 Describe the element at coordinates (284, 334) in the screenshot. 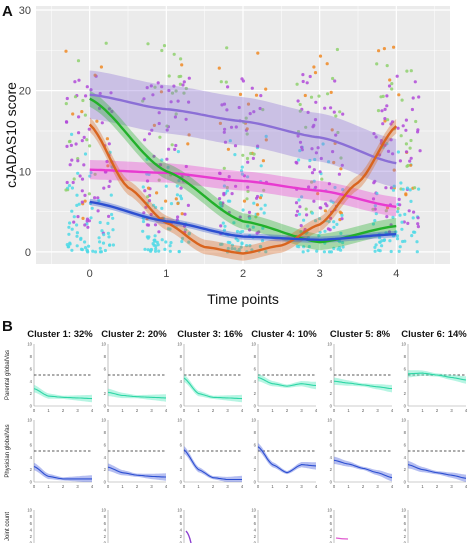

I see `cluster-title-4: Cluster 4: 10%` at that location.